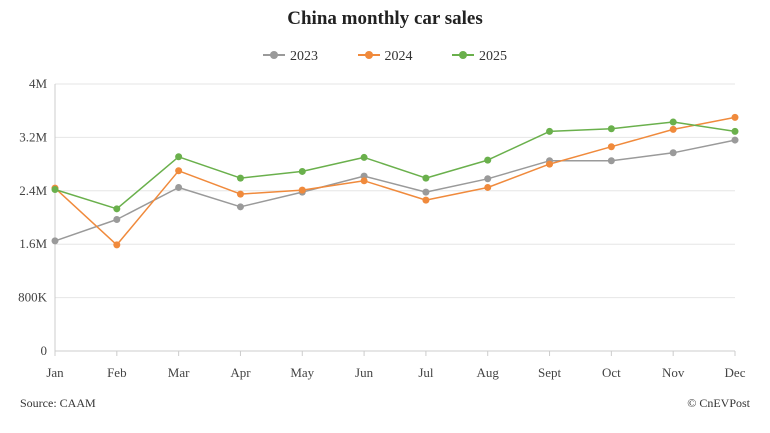 The height and width of the screenshot is (433, 770). What do you see at coordinates (364, 157) in the screenshot?
I see `data-point-2025-jun` at bounding box center [364, 157].